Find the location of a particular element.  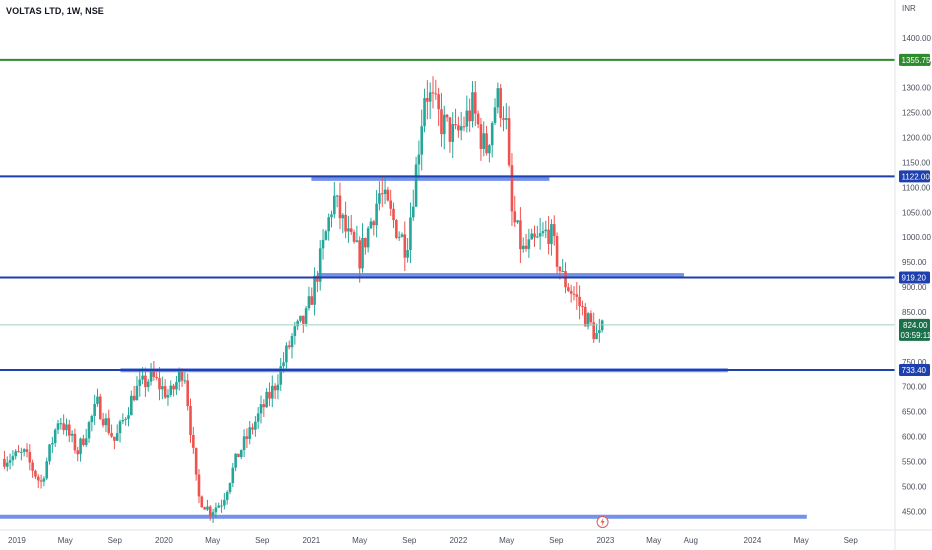

current-price-tag is located at coordinates (914, 329).